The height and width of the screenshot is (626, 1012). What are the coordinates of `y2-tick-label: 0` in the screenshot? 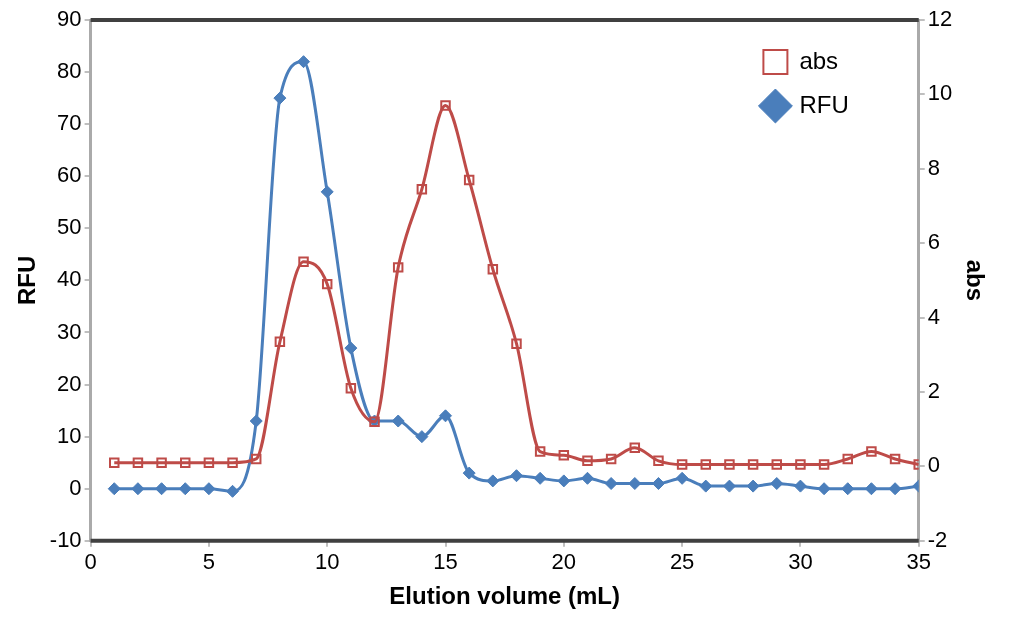 It's located at (933, 465).